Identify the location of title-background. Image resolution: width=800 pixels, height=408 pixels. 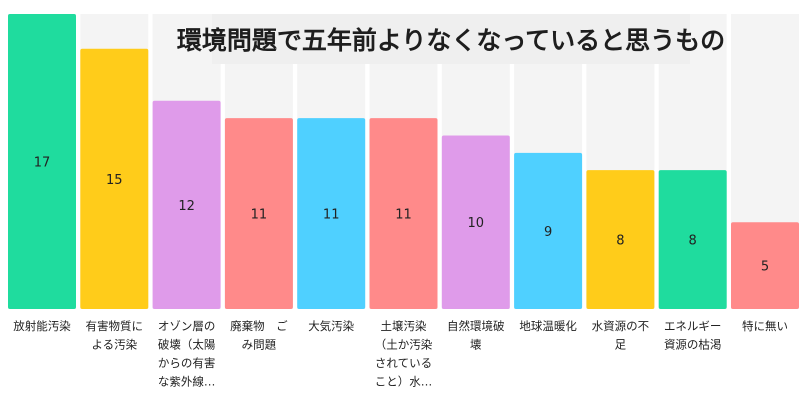
(451, 39).